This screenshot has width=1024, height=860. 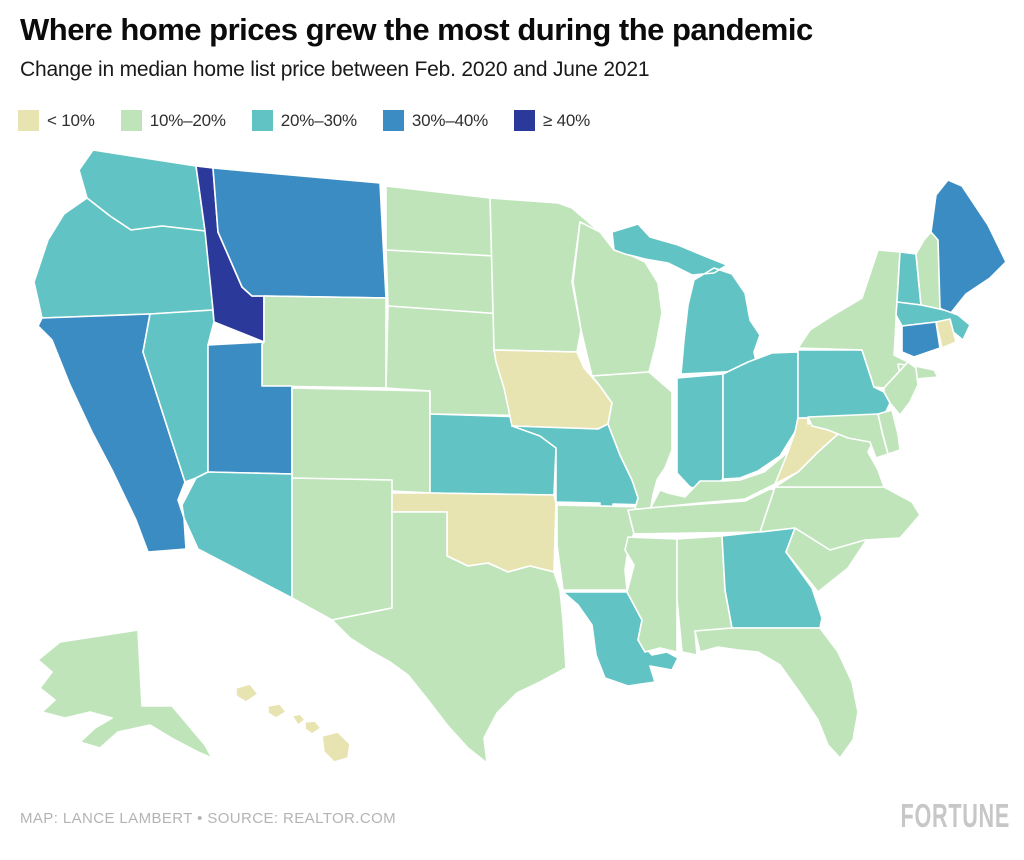 I want to click on state-nc: North Carolina, so click(x=840, y=518).